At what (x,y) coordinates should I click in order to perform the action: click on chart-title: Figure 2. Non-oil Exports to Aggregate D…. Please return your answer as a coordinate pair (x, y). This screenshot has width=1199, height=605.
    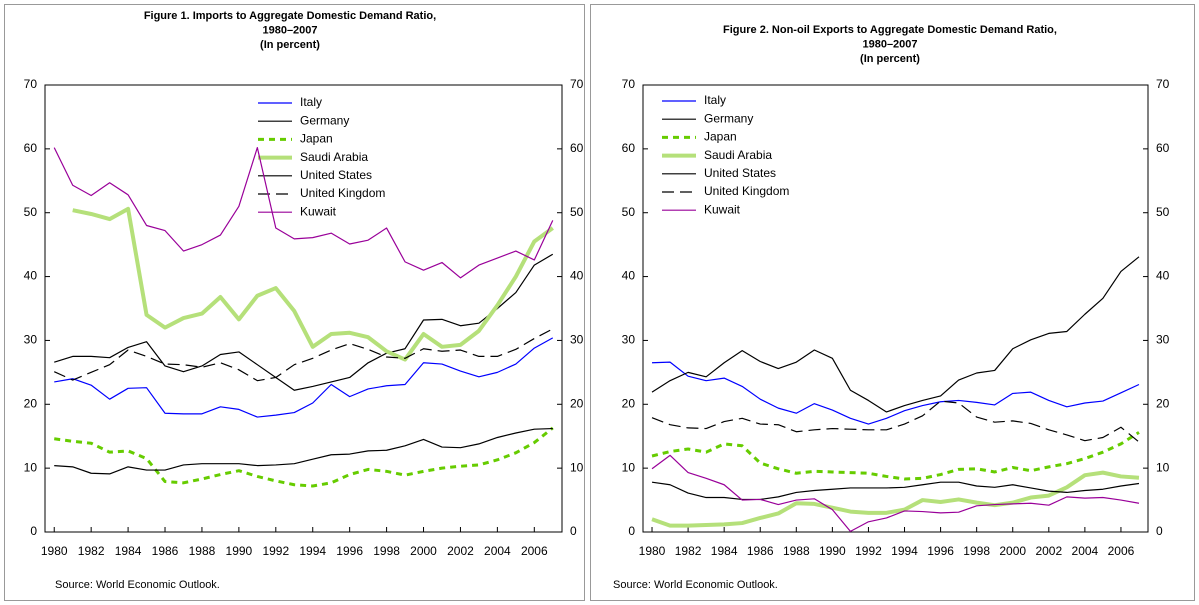
    Looking at the image, I should click on (890, 30).